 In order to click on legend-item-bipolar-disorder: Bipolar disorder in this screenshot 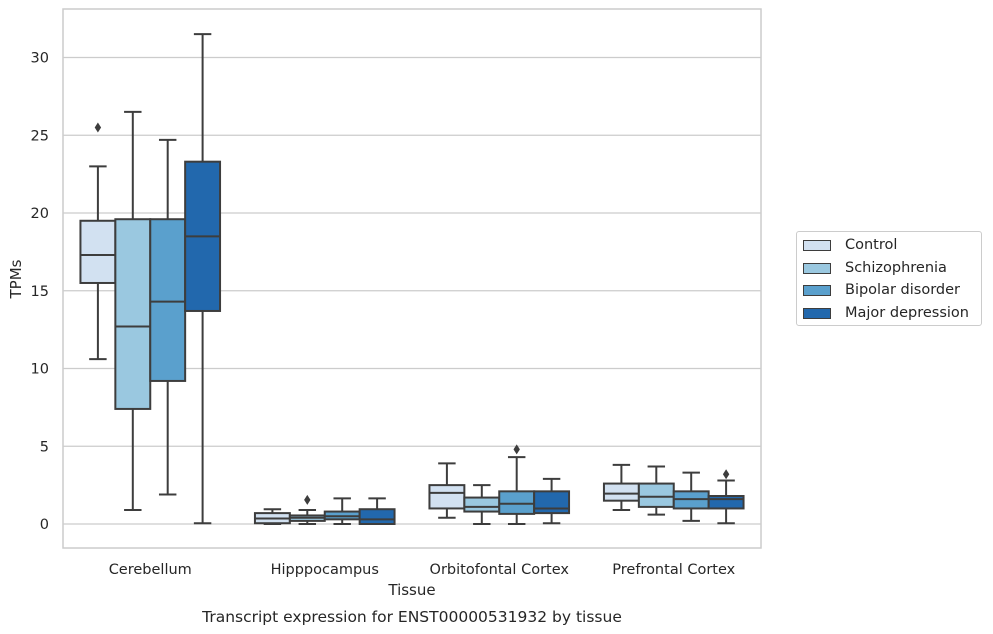, I will do `click(881, 290)`.